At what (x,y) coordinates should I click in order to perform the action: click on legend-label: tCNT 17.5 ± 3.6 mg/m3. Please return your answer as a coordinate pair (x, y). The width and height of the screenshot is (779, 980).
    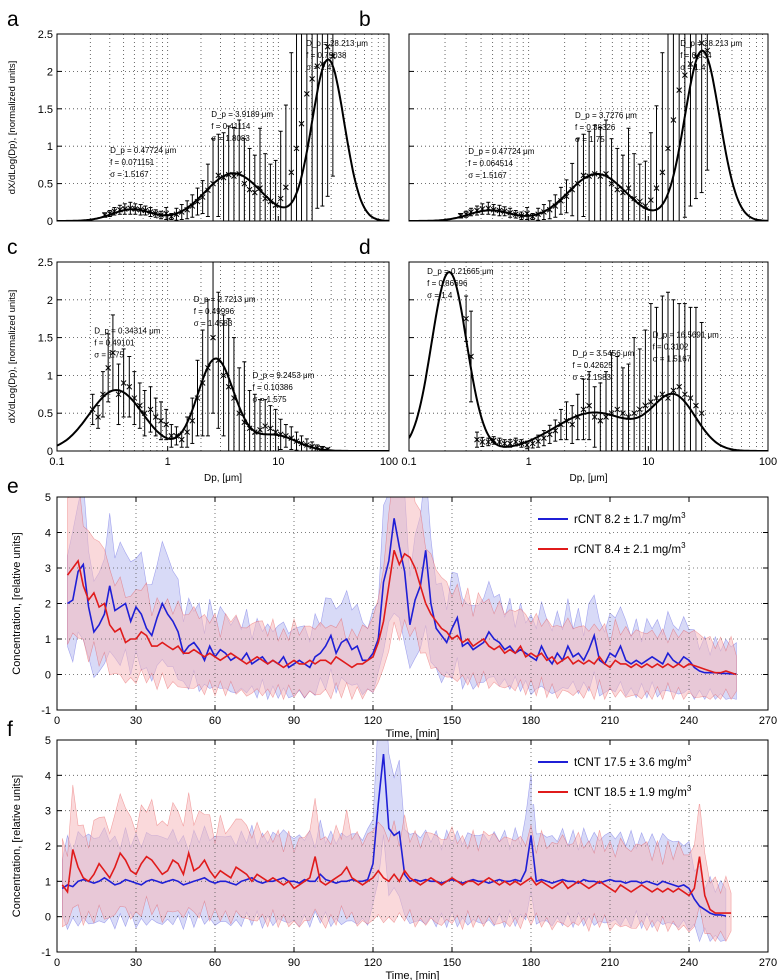
    Looking at the image, I should click on (633, 761).